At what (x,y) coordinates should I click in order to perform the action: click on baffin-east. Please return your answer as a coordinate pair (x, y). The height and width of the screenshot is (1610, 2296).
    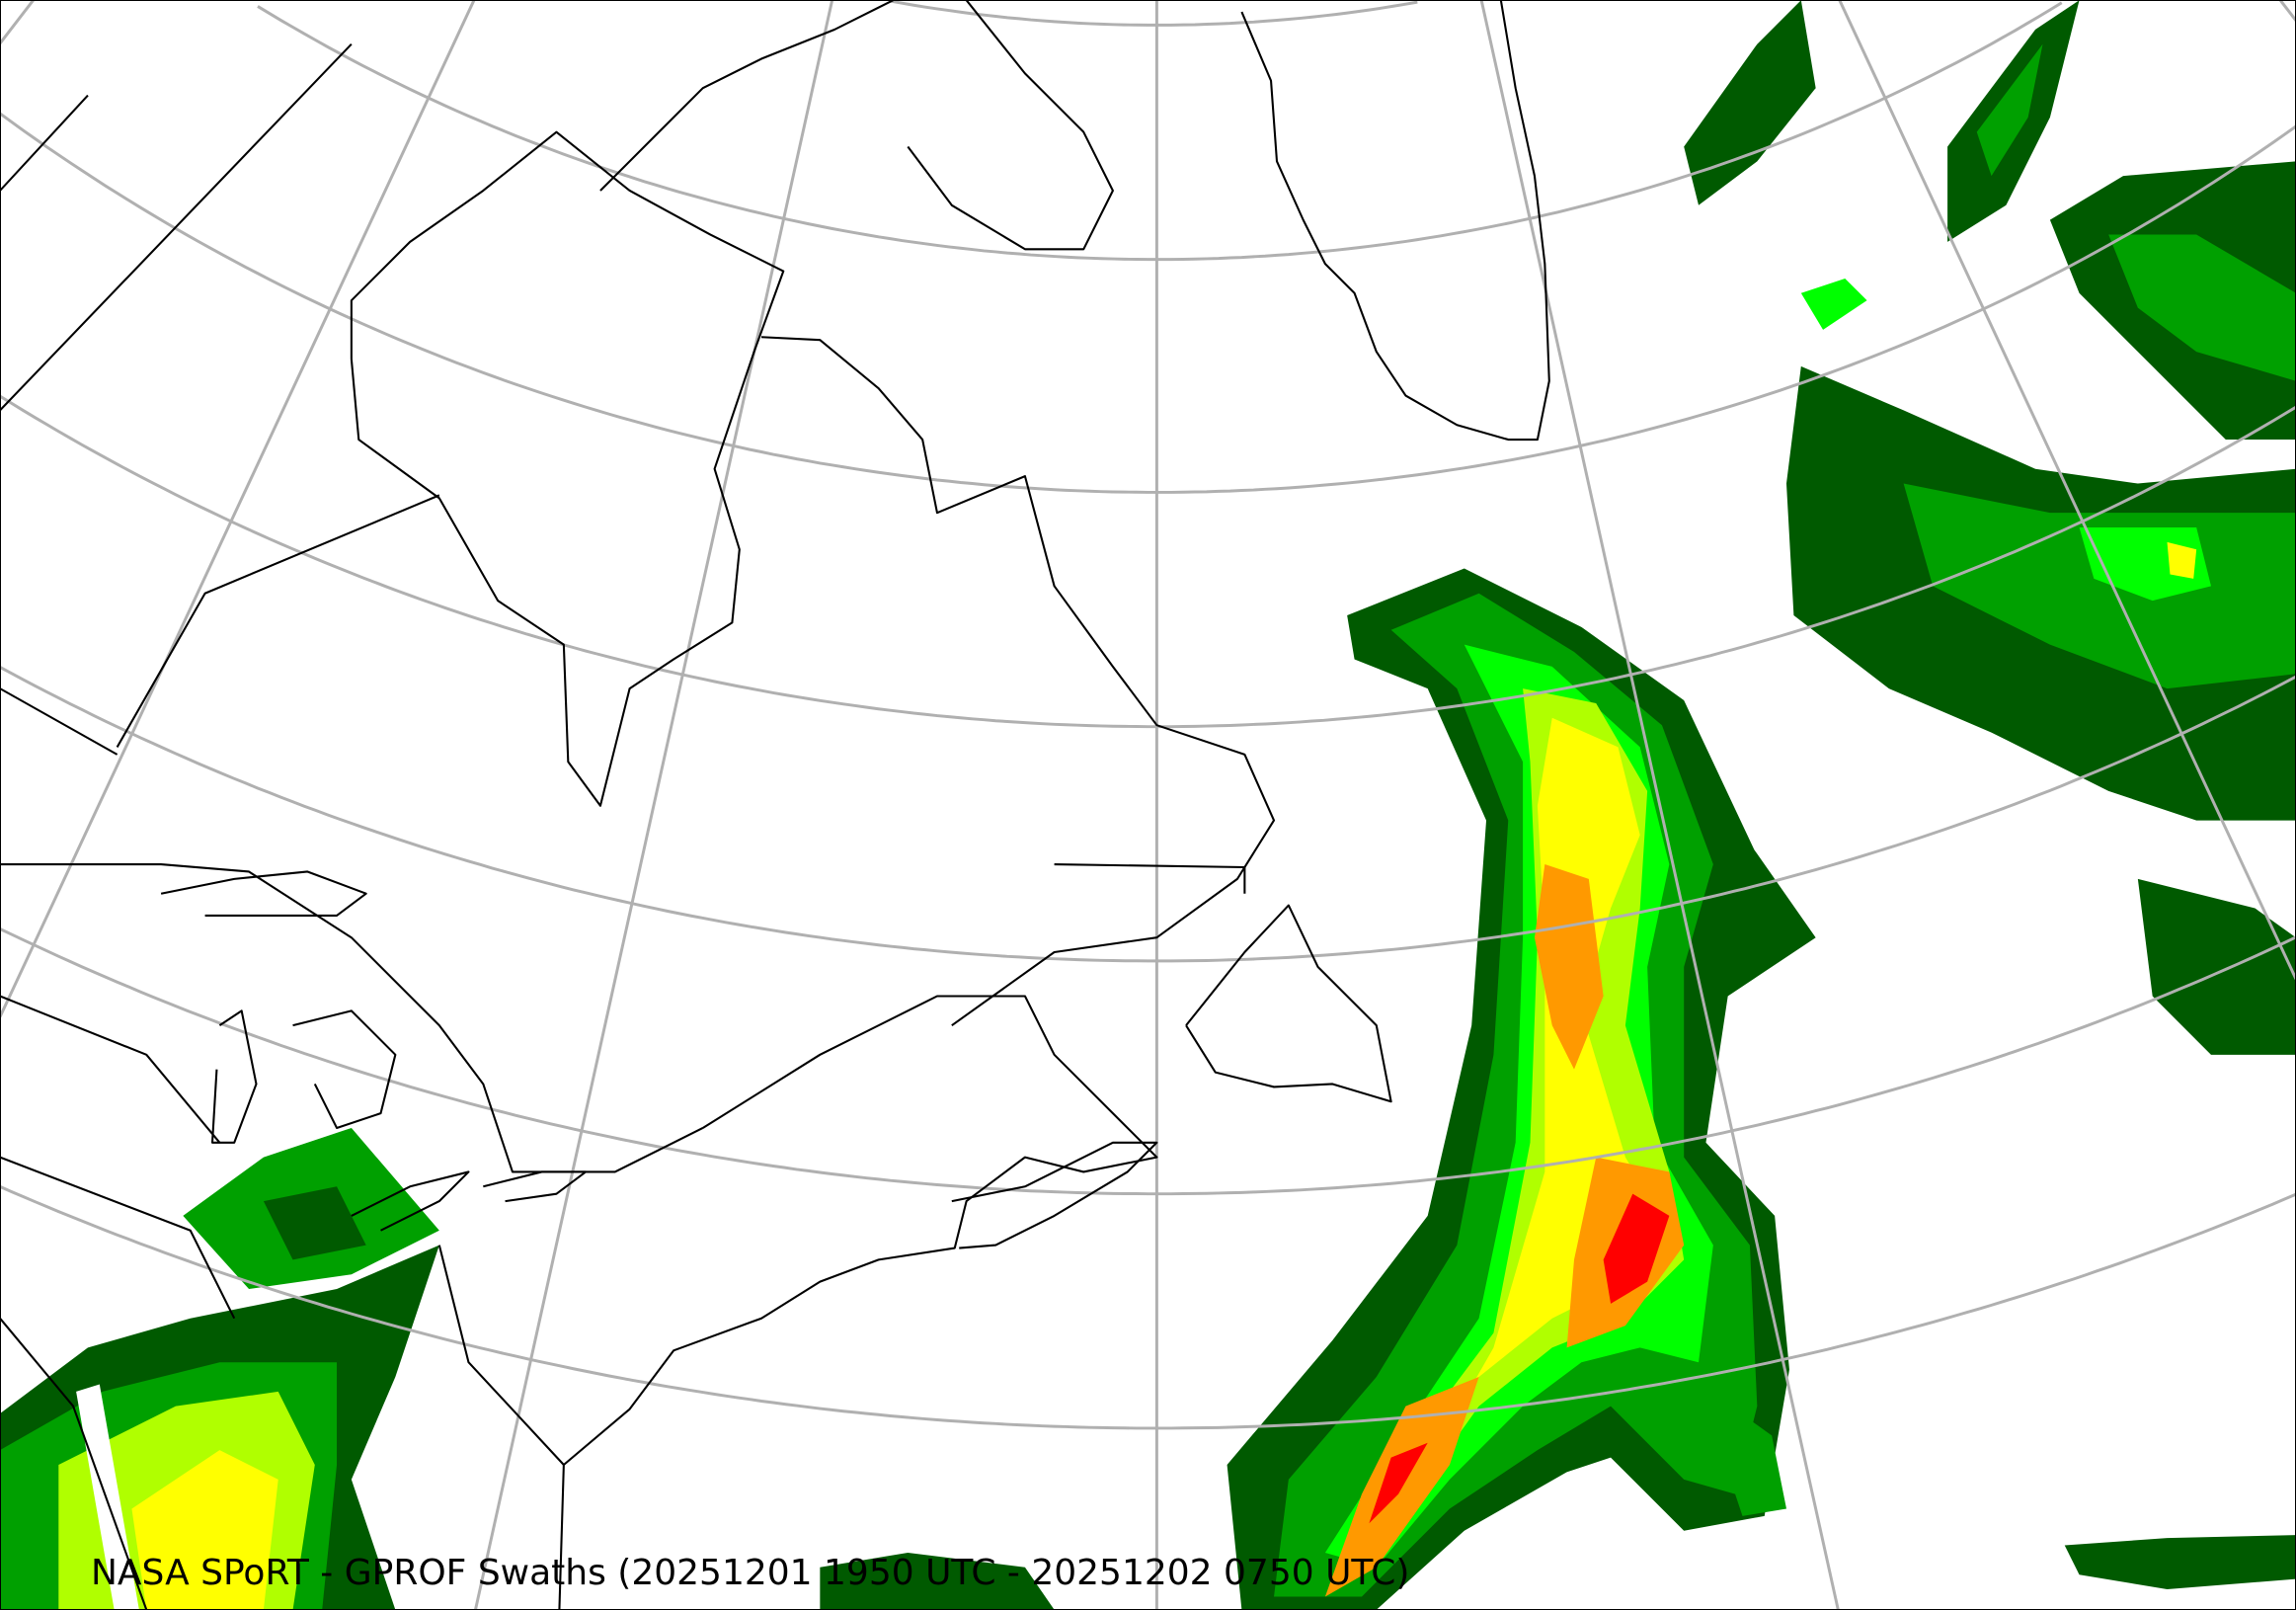
    Looking at the image, I should click on (1011, 125).